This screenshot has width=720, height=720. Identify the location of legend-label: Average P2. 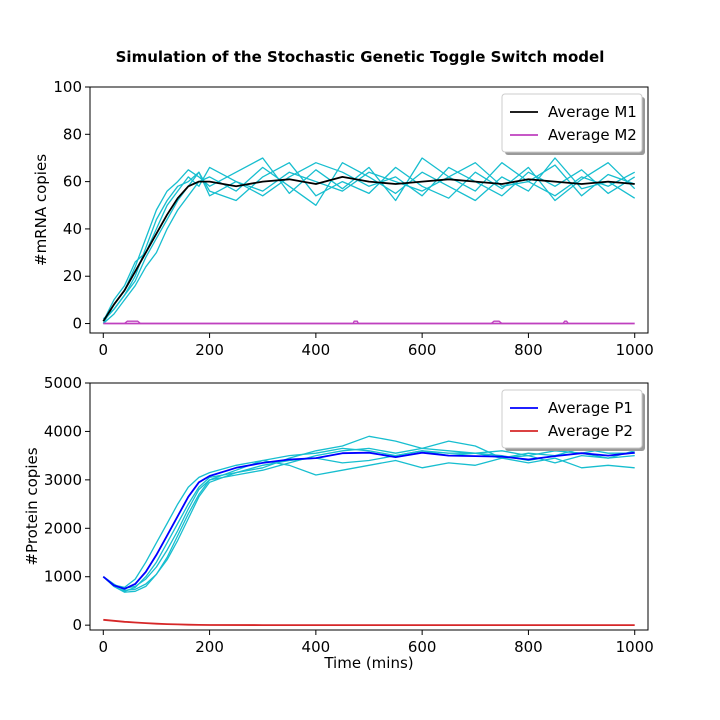
(590, 431).